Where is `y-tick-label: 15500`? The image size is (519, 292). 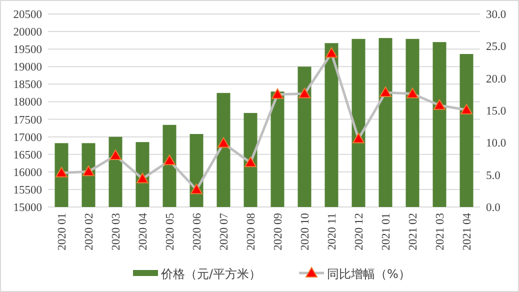 y-tick-label: 15500 is located at coordinates (27, 190).